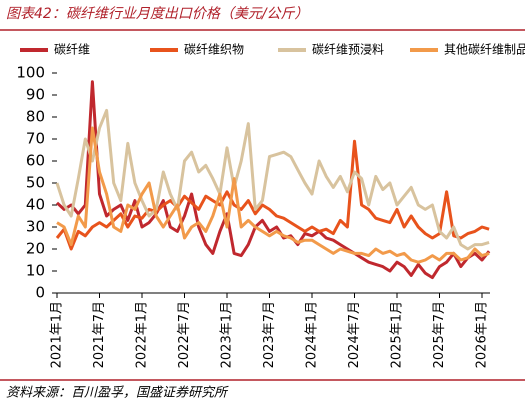  I want to click on x-tick-label: 2022年7月, so click(184, 334).